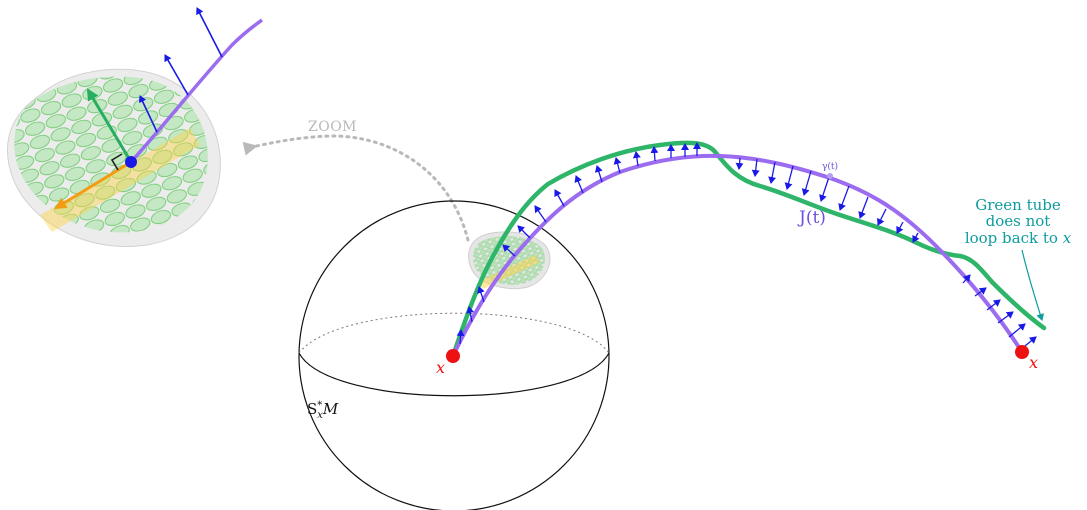 This screenshot has height=510, width=1087. What do you see at coordinates (356, 188) in the screenshot?
I see `zoom-arrow` at bounding box center [356, 188].